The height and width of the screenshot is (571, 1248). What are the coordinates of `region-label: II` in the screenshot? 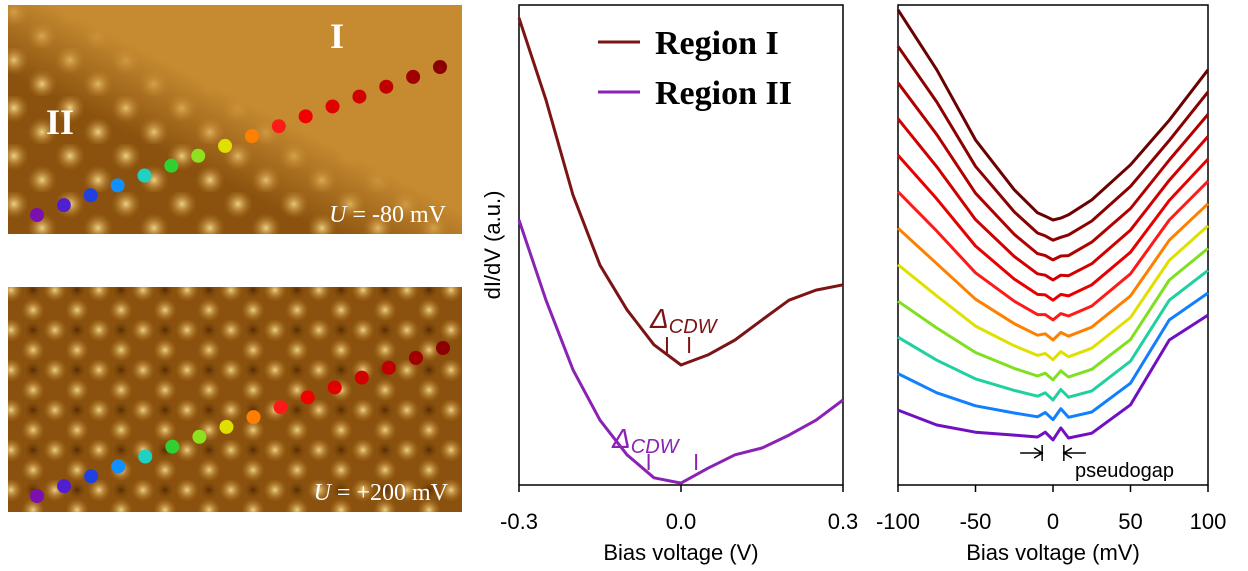 It's located at (60, 122).